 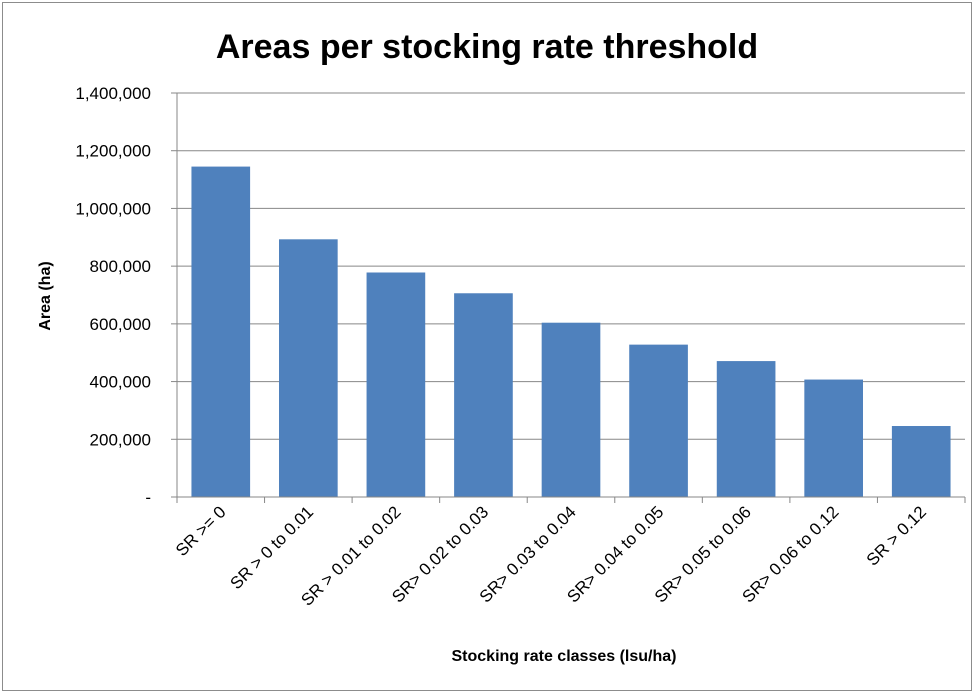 What do you see at coordinates (120, 382) in the screenshot?
I see `y-tick-label: 400,000` at bounding box center [120, 382].